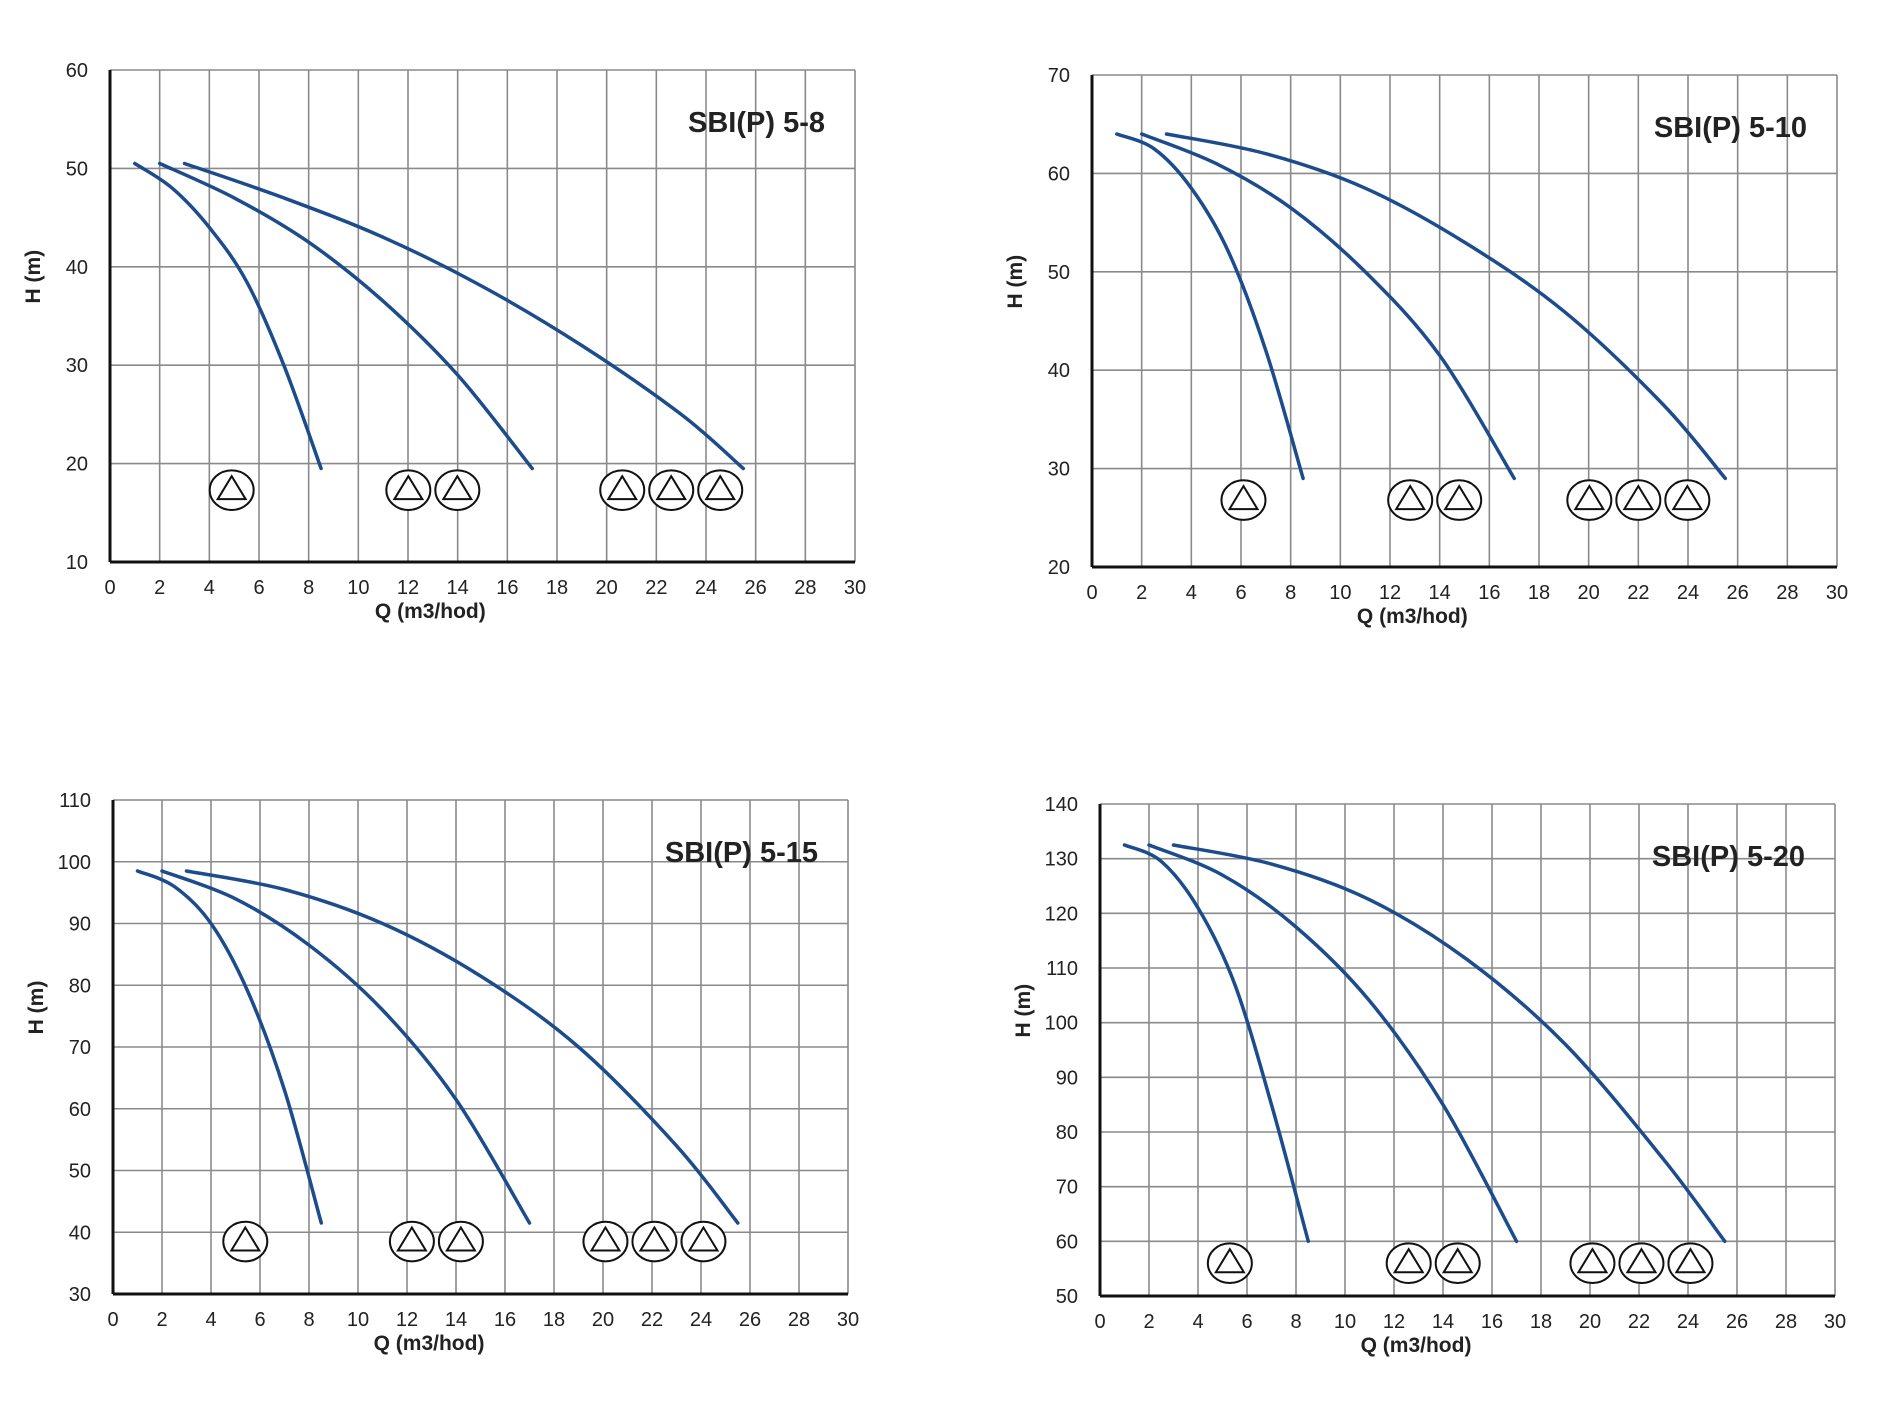  Describe the element at coordinates (1067, 1133) in the screenshot. I see `y-tick-label: 80` at that location.